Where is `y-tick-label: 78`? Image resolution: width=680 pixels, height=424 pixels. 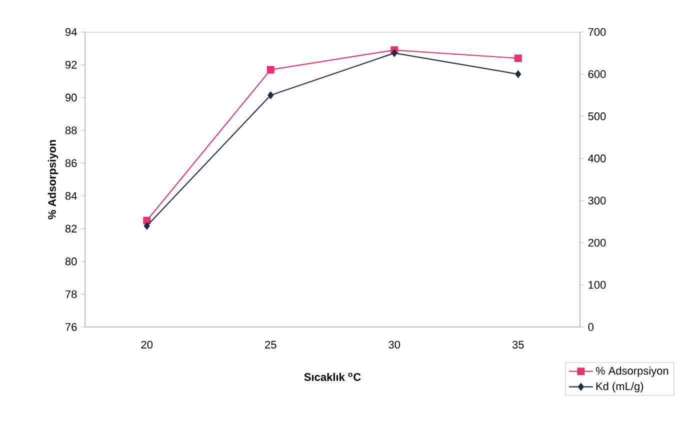 y-tick-label: 78 is located at coordinates (71, 294).